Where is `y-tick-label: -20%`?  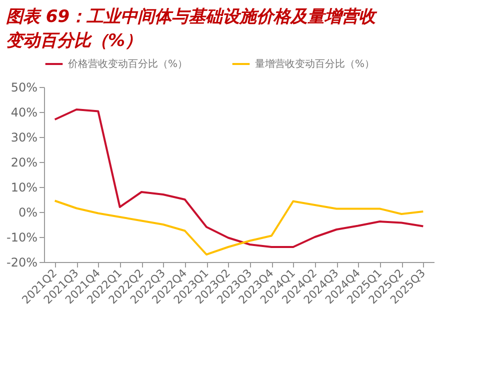
y-tick-label: -20% is located at coordinates (22, 263).